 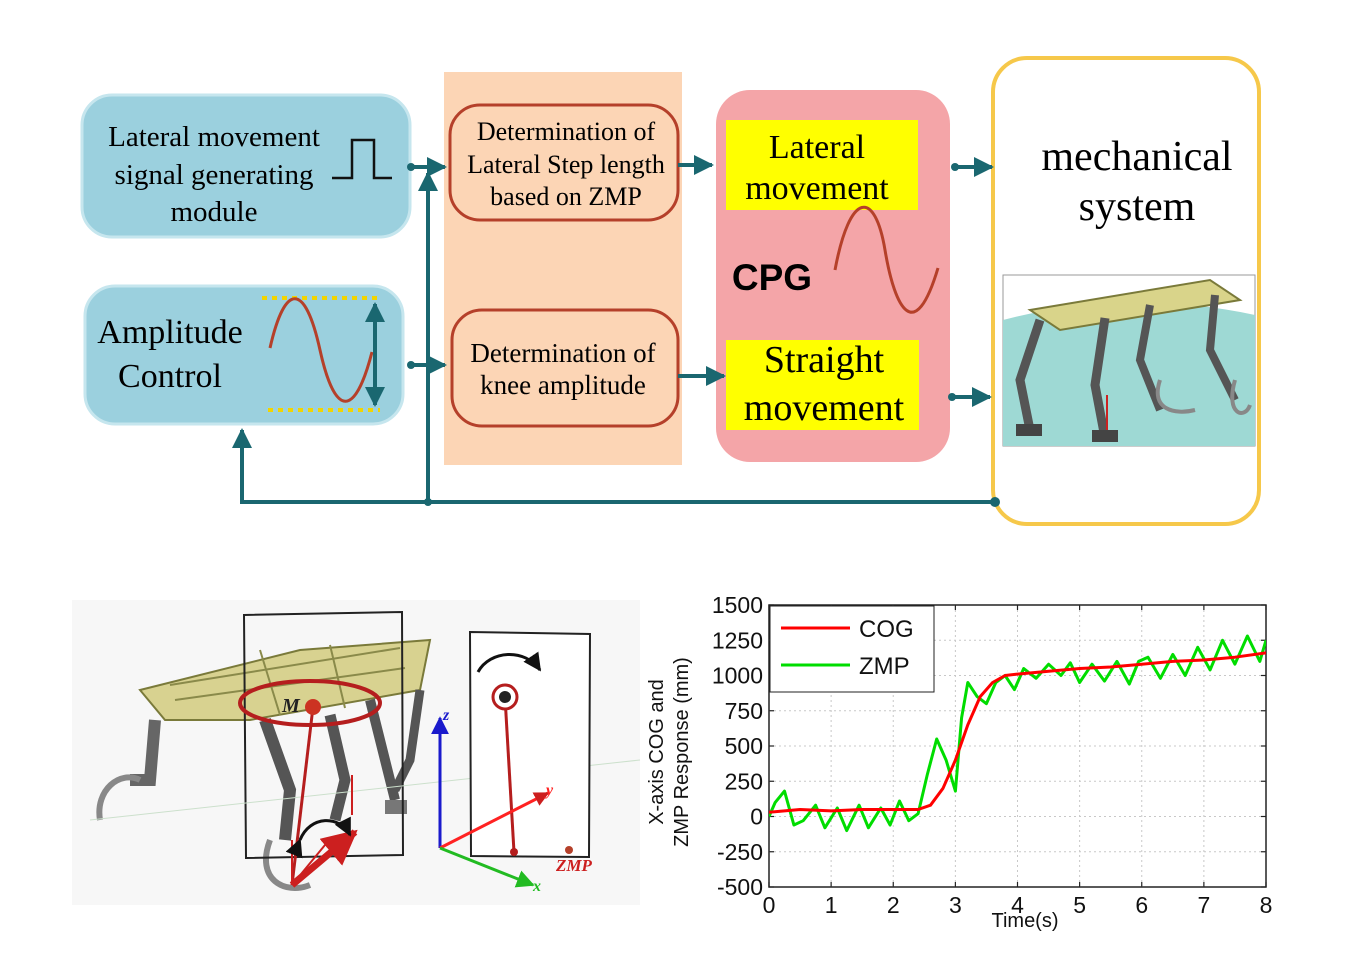 I want to click on y-tick-label: 750, so click(x=744, y=711).